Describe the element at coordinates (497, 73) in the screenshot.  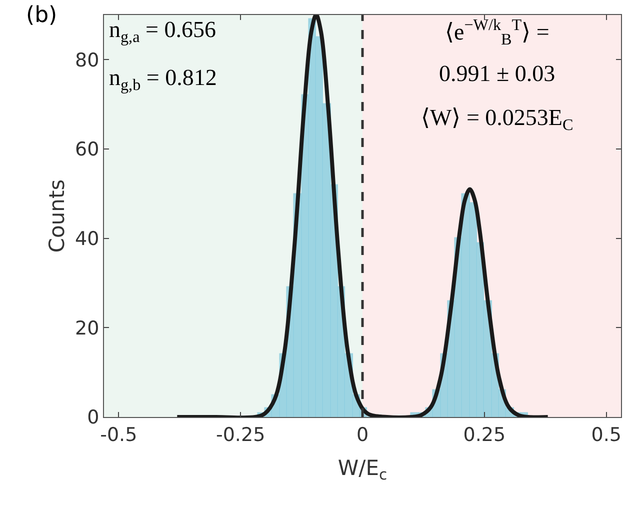
I see `annotation: 0.991 ± 0.03` at that location.